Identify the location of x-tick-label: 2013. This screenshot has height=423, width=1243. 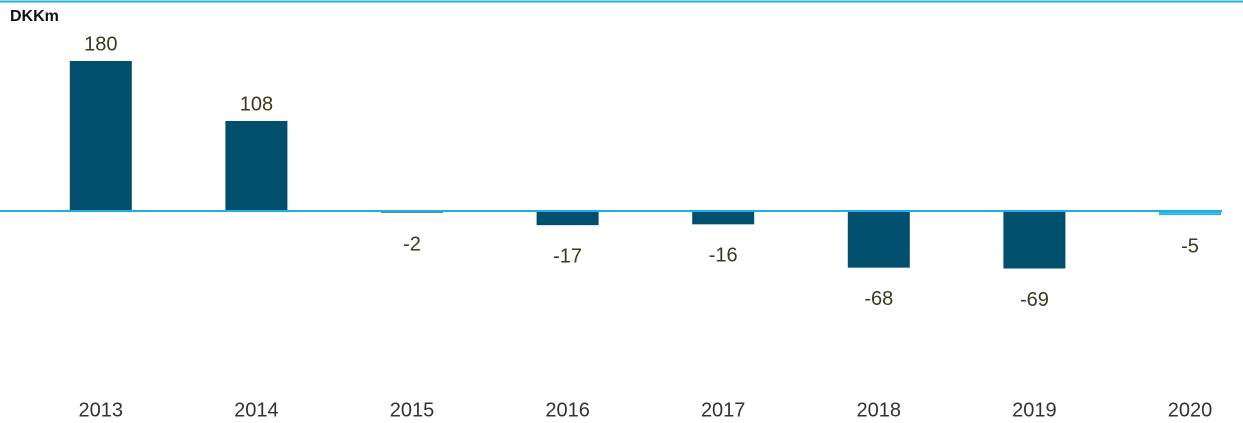
(101, 410).